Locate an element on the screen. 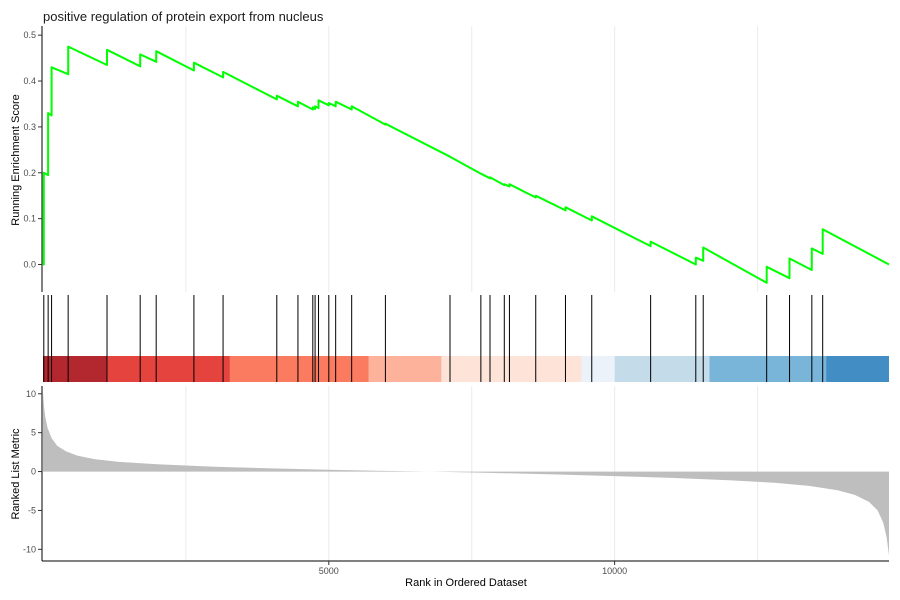 The width and height of the screenshot is (900, 600). enrichment-y-tick-label: 0.1 is located at coordinates (29, 219).